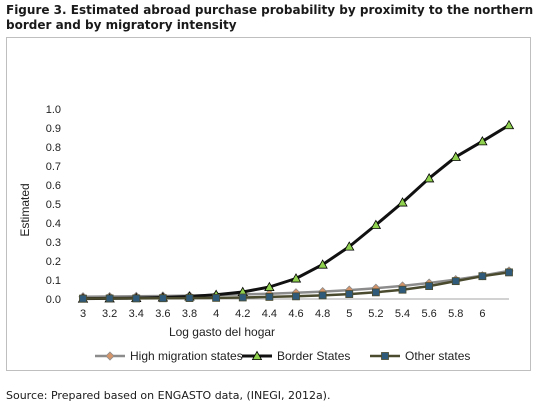 The width and height of the screenshot is (550, 409). I want to click on x-tick-label: 3.2, so click(109, 314).